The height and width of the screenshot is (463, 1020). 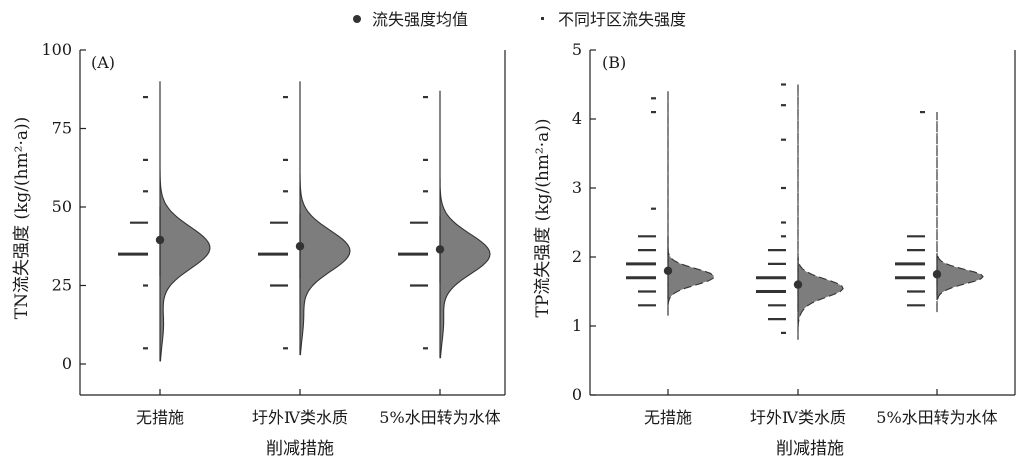 What do you see at coordinates (357, 19) in the screenshot?
I see `legend-mean-marker` at bounding box center [357, 19].